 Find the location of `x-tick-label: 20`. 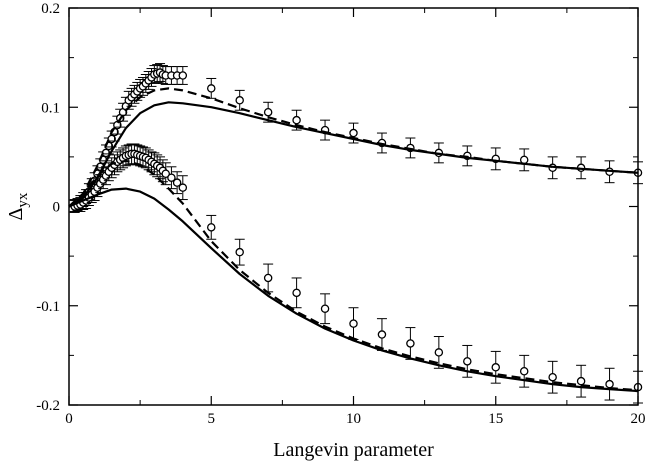

x-tick-label: 20 is located at coordinates (638, 419).